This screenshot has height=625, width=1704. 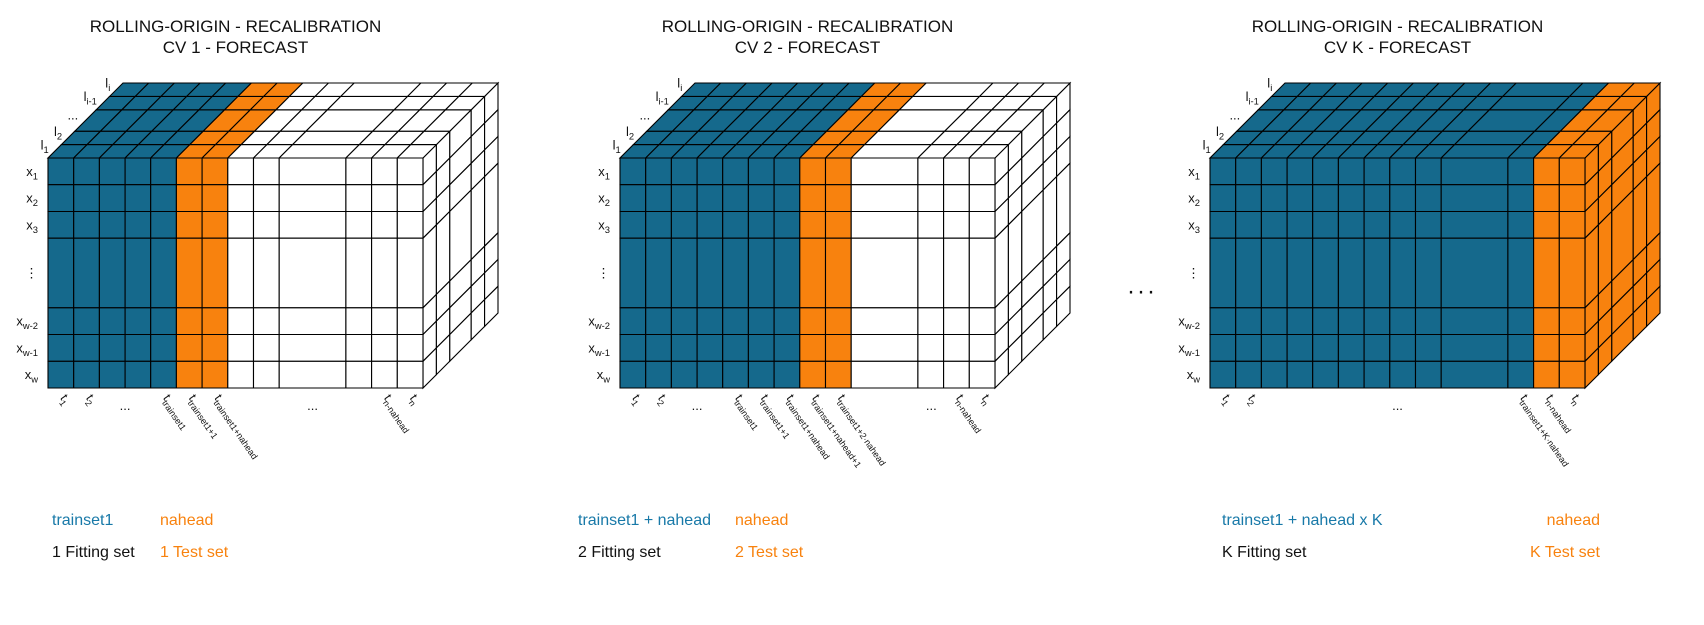 What do you see at coordinates (1397, 47) in the screenshot?
I see `cvk-title-line2: CV K - FORECAST` at bounding box center [1397, 47].